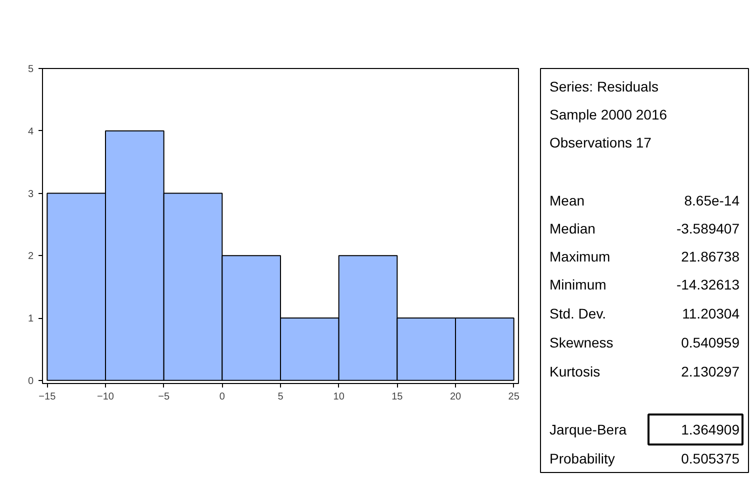 The image size is (753, 497). Describe the element at coordinates (645, 200) in the screenshot. I see `text: Mean 8.65e-14` at that location.